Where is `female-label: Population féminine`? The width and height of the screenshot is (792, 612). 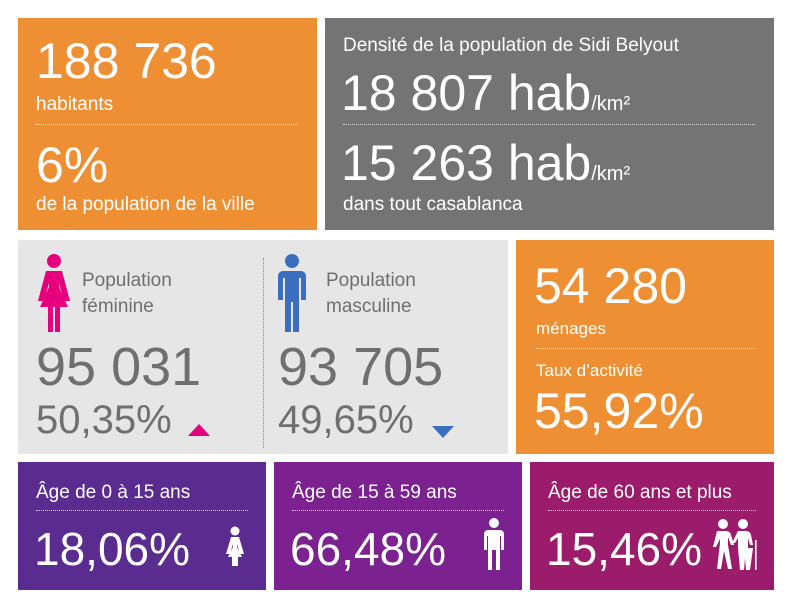 female-label: Population féminine is located at coordinates (127, 293).